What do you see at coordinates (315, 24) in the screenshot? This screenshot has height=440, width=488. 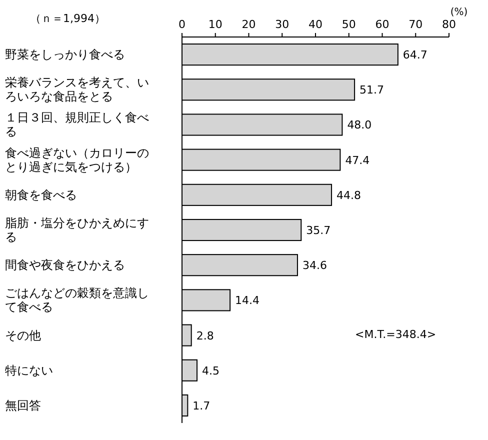 I see `x-tick-label: 40` at bounding box center [315, 24].